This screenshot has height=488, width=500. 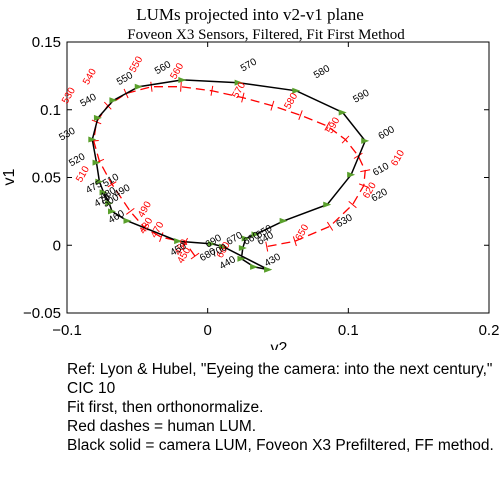 I want to click on note-line: Red dashes = human LUM., so click(x=162, y=426).